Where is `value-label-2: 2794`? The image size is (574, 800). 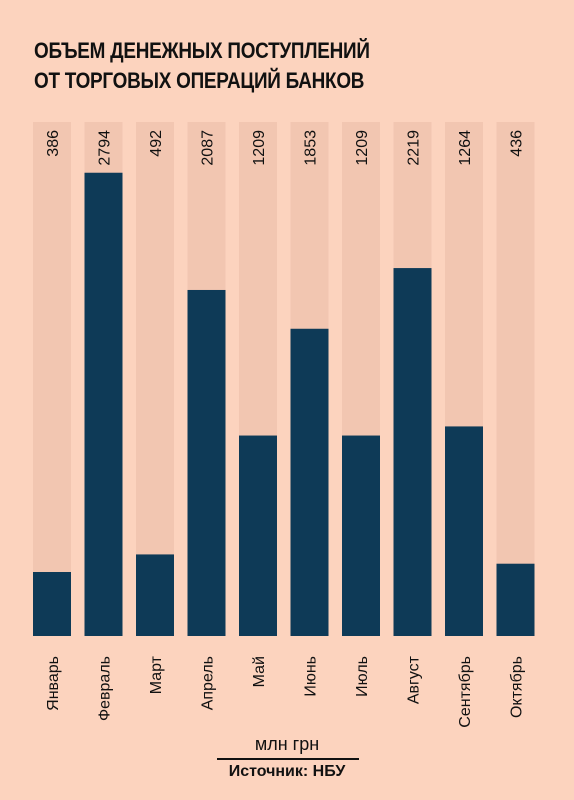 value-label-2: 2794 is located at coordinates (105, 148).